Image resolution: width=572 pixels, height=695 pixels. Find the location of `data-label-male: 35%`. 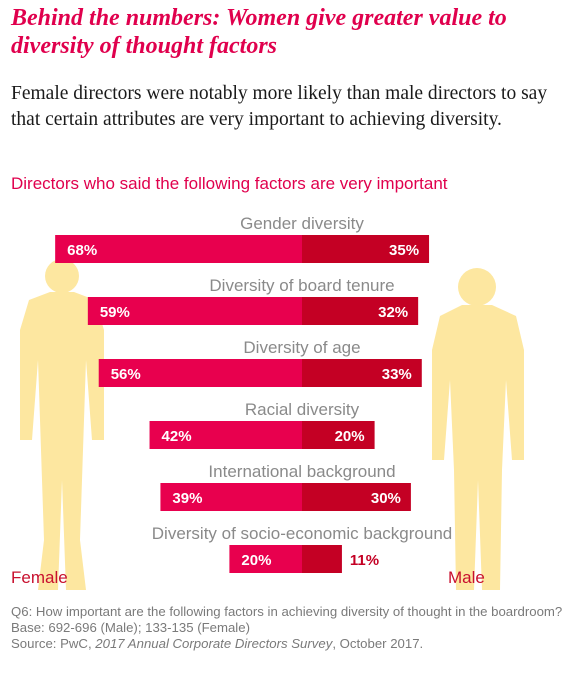

data-label-male: 35% is located at coordinates (404, 250).